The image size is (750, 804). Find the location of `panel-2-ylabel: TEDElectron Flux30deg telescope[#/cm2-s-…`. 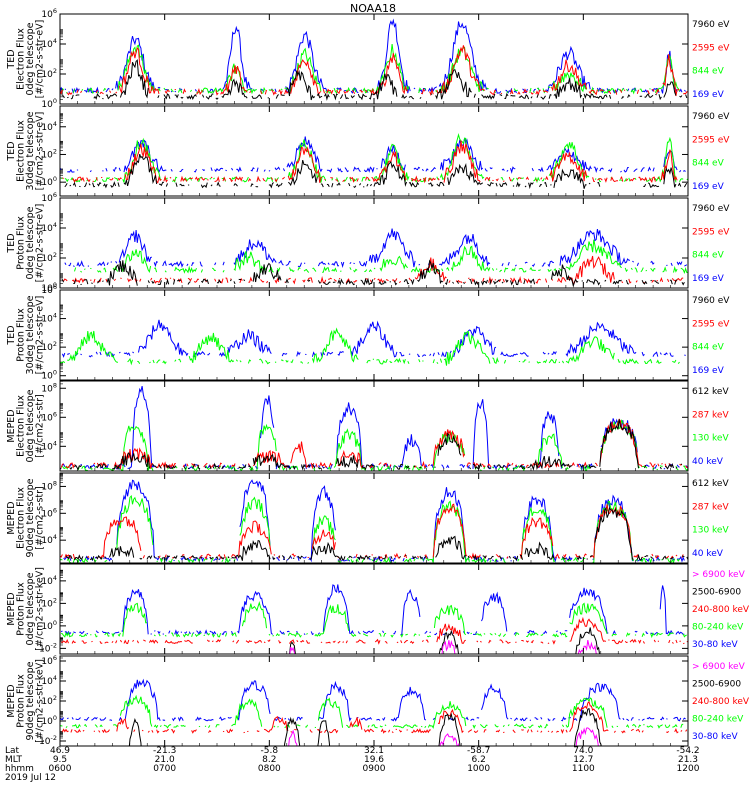

panel-2-ylabel: TEDElectron Flux30deg telescope[#/cm2-s-… is located at coordinates (26, 150).